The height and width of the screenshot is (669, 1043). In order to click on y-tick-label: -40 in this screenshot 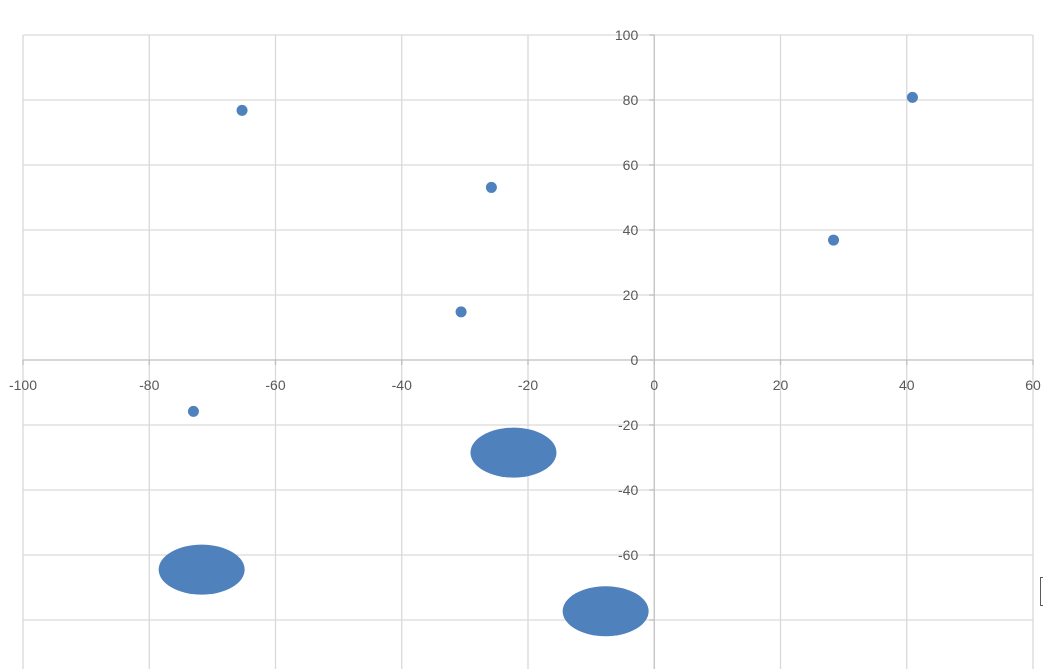, I will do `click(628, 490)`.